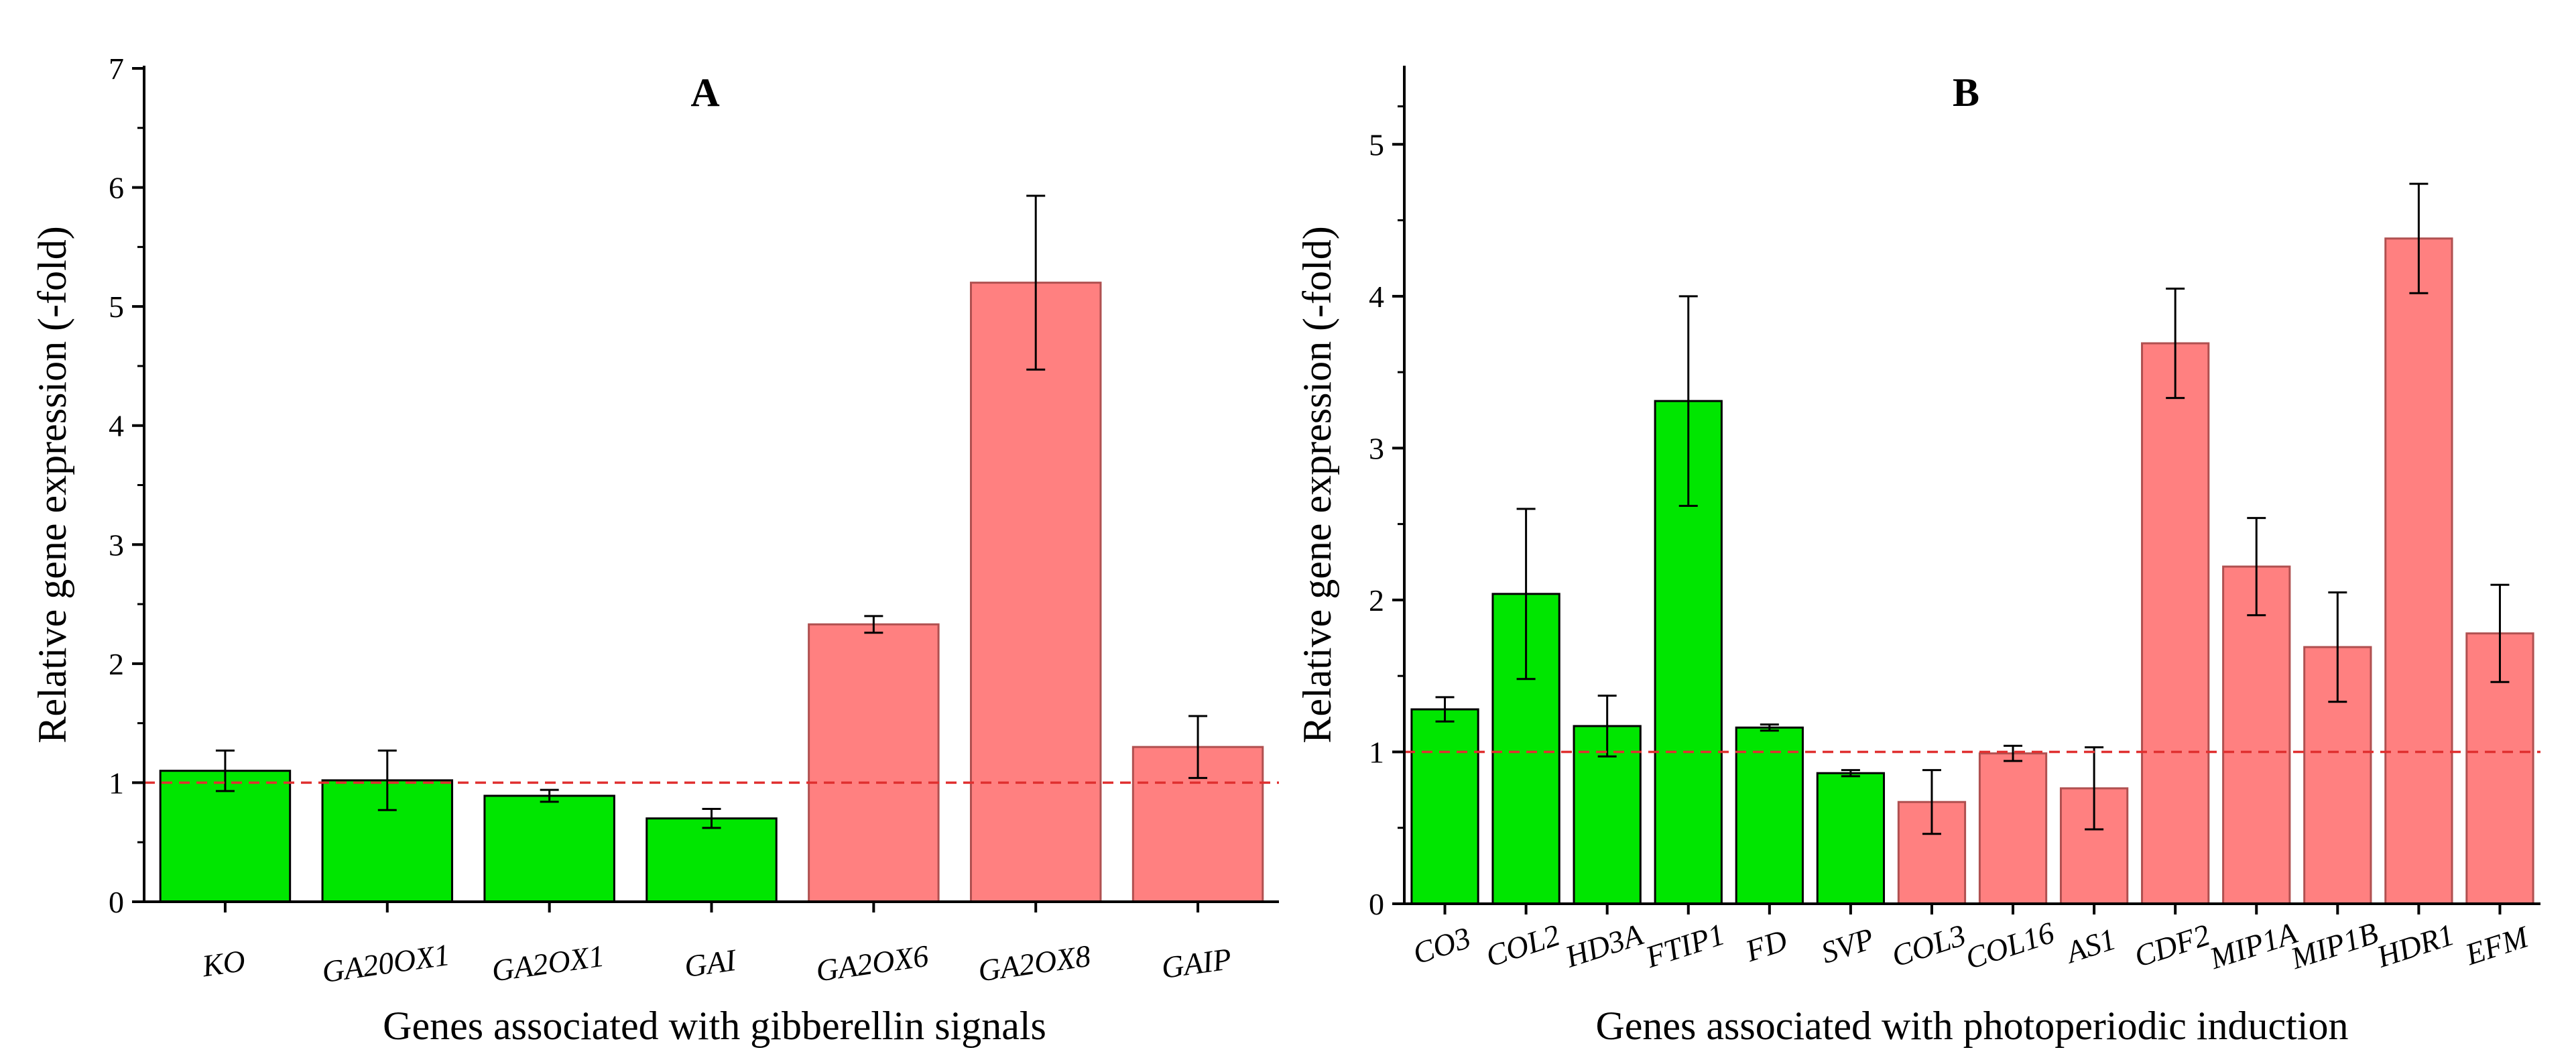 This screenshot has height=1064, width=2576. What do you see at coordinates (1036, 282) in the screenshot?
I see `error-bar-ga2ox8` at bounding box center [1036, 282].